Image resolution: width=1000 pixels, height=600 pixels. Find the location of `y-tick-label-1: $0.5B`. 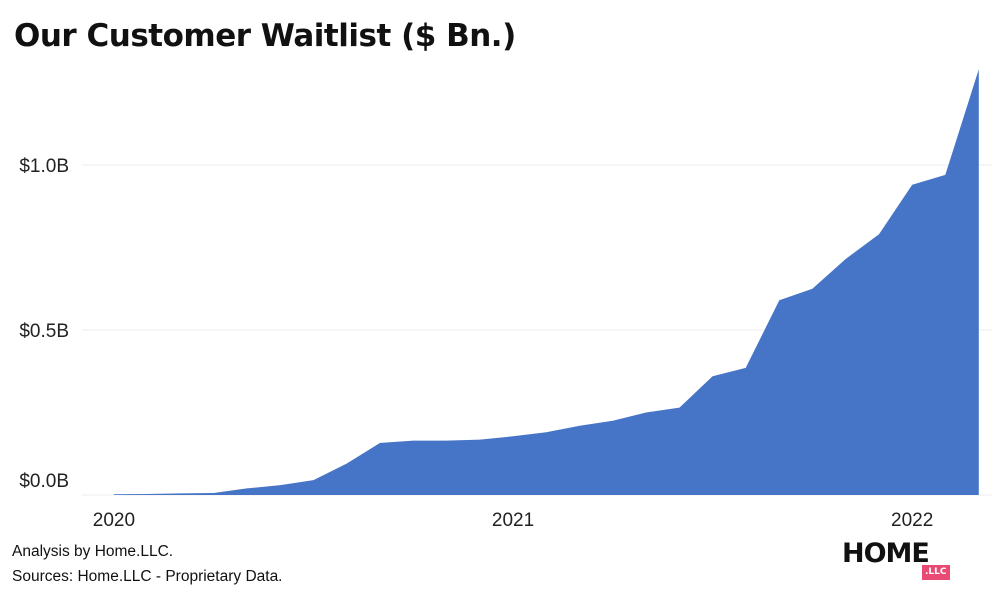

y-tick-label-1: $0.5B is located at coordinates (44, 331).